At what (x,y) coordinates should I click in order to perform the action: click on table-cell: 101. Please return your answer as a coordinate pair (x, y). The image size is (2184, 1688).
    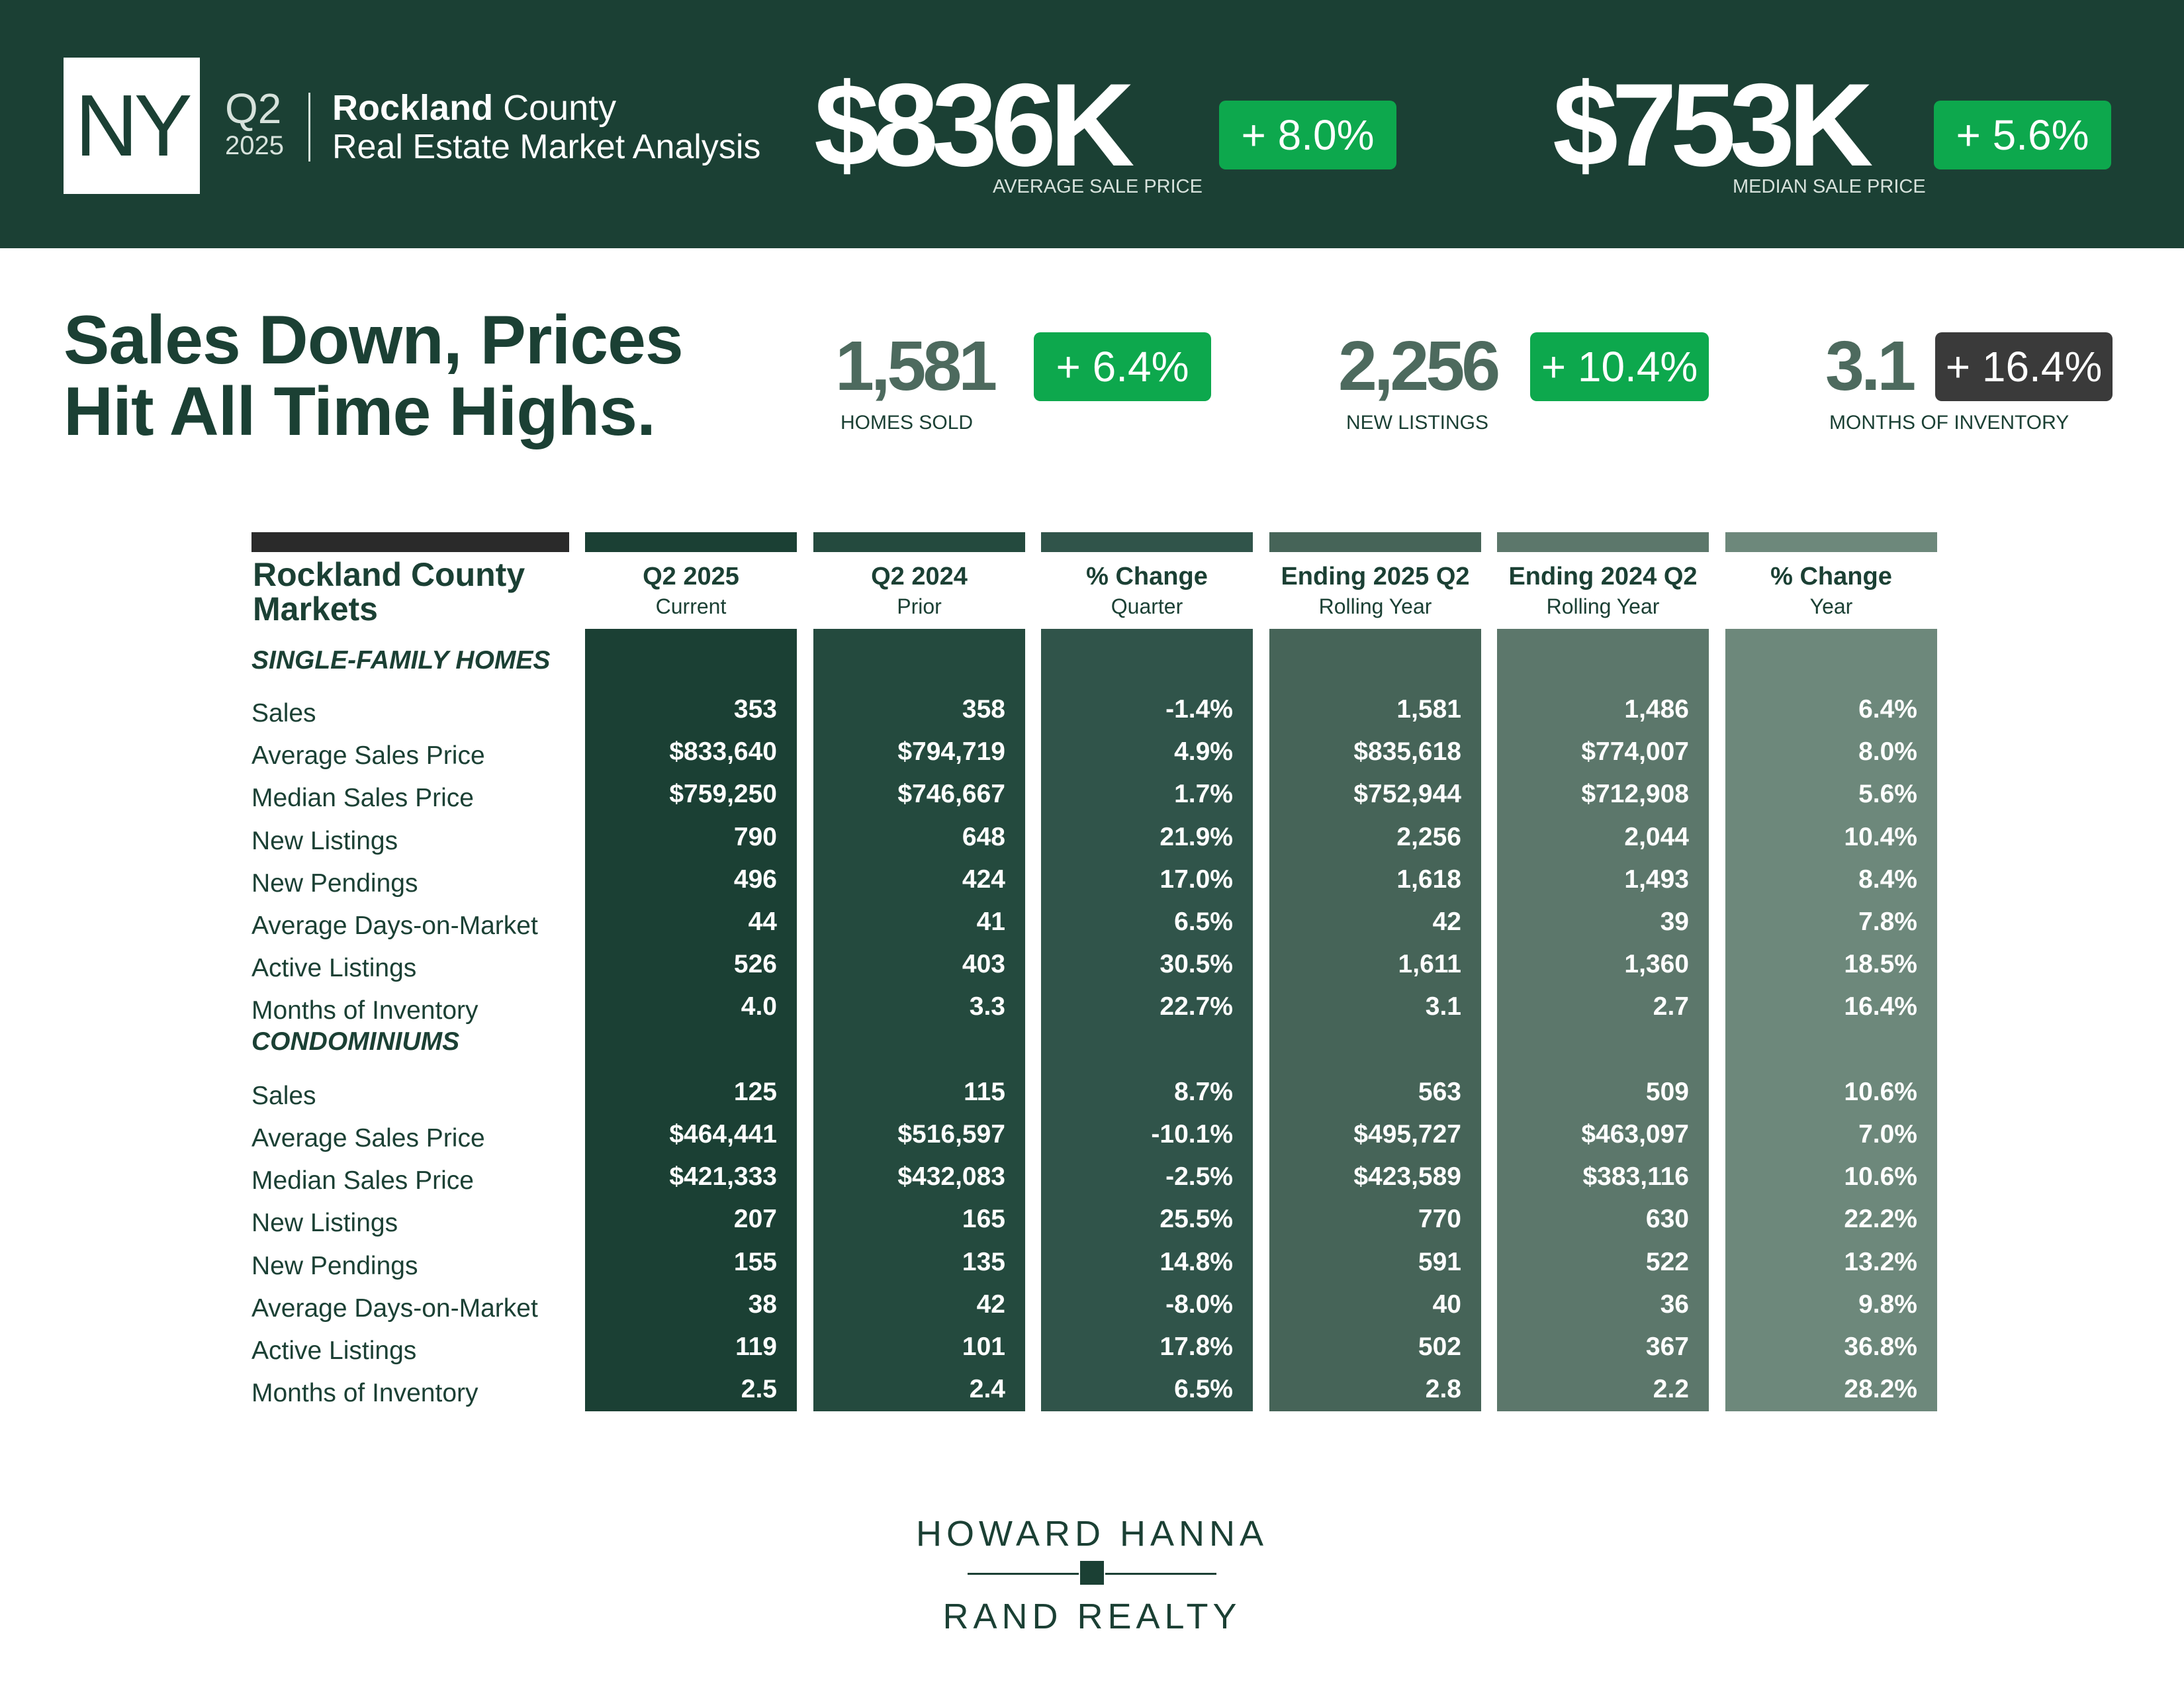
    Looking at the image, I should click on (984, 1347).